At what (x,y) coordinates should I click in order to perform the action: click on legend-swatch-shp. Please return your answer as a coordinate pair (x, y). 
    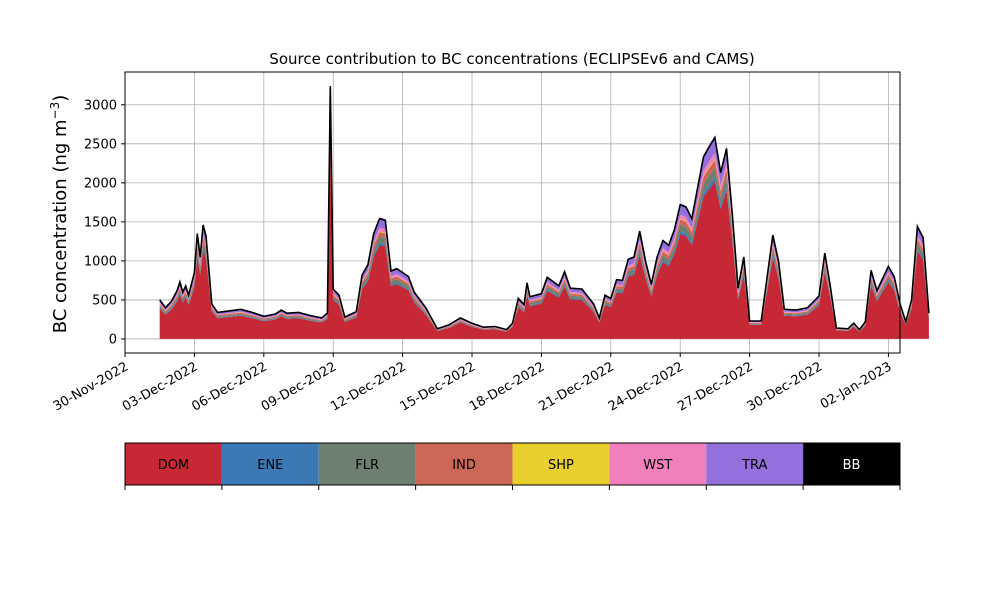
    Looking at the image, I should click on (561, 464).